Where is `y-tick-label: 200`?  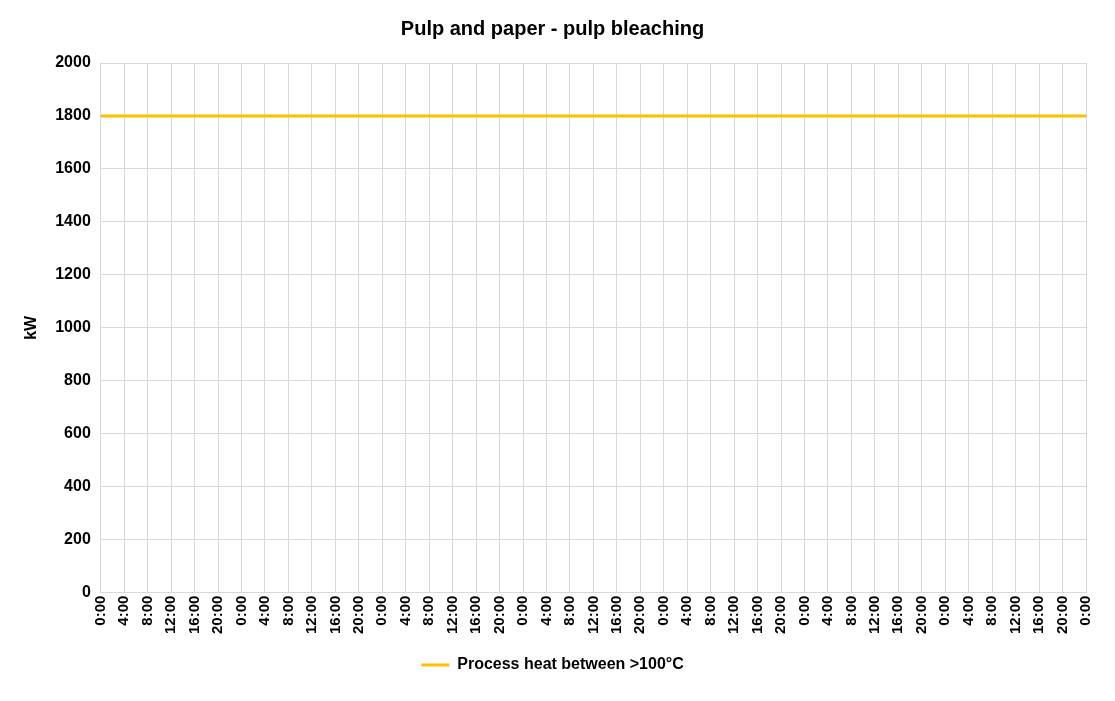 y-tick-label: 200 is located at coordinates (77, 539).